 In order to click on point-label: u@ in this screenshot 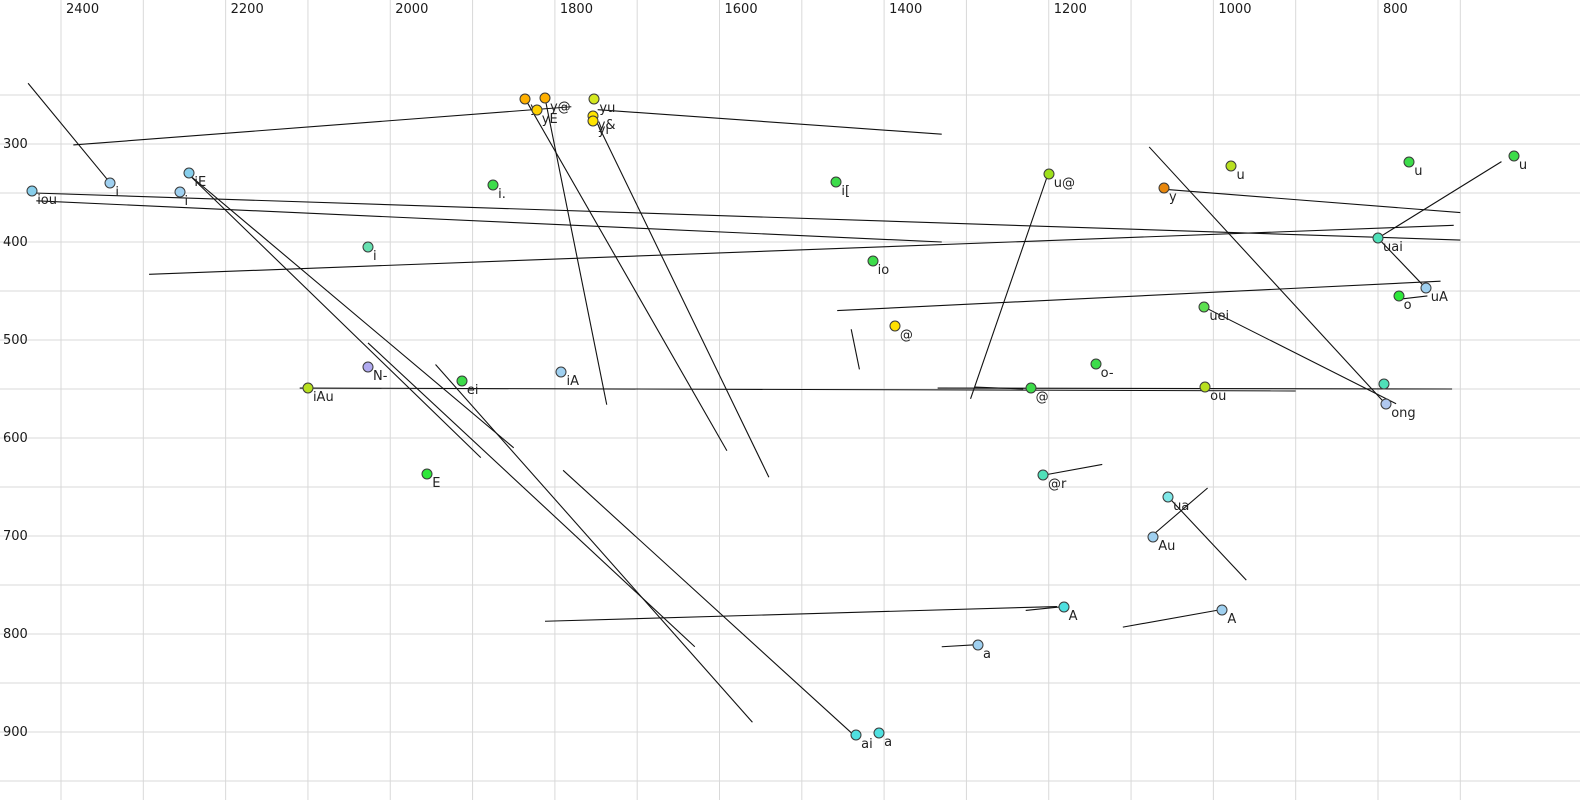, I will do `click(1064, 184)`.